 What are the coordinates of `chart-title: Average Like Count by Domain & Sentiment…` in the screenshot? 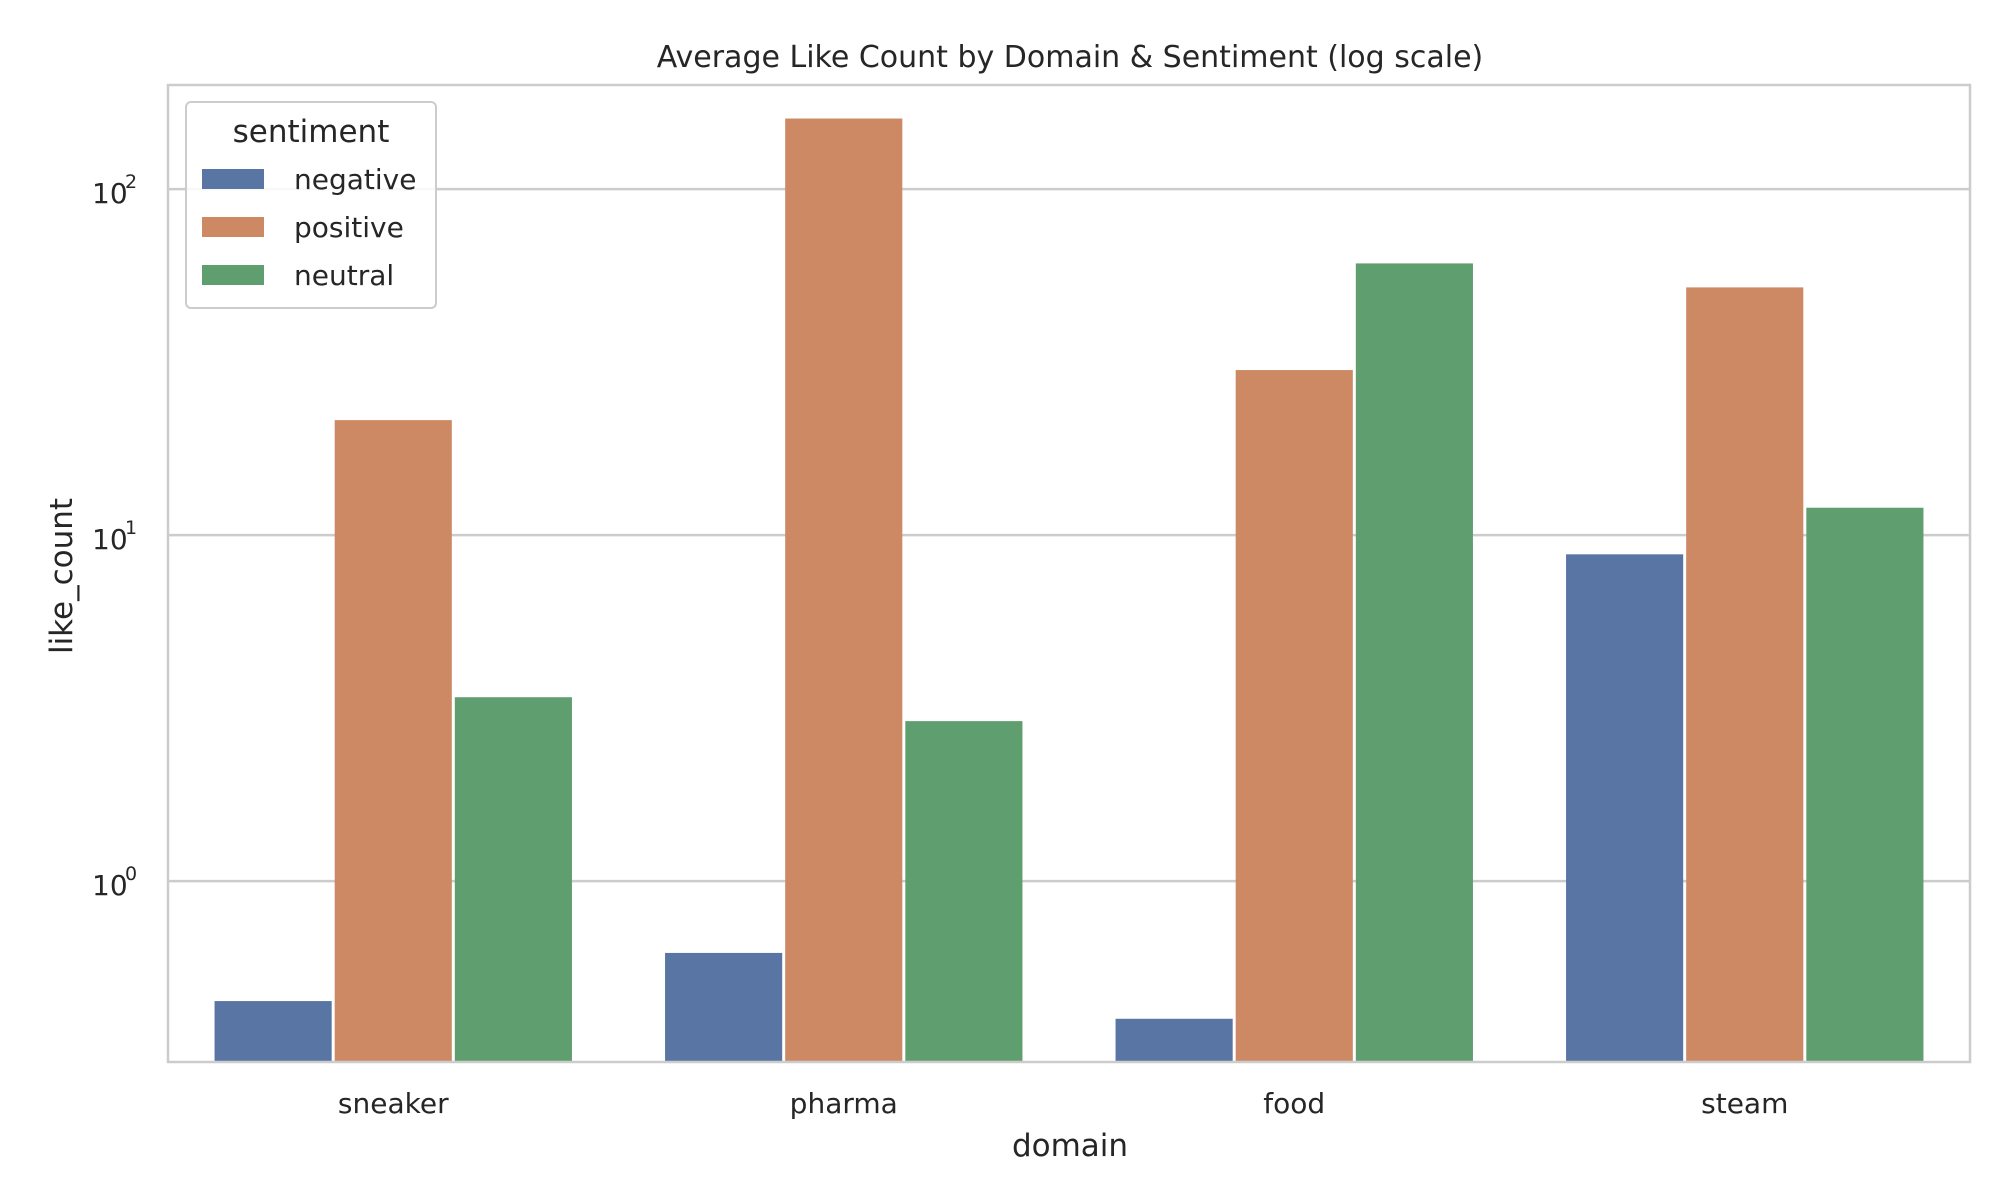 It's located at (1070, 57).